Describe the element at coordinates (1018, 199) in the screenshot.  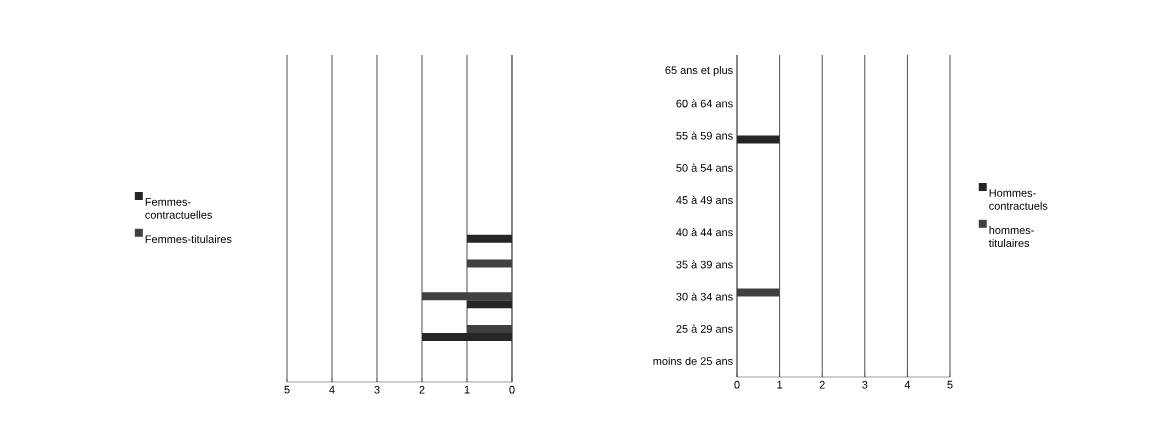
I see `legend-label: Hommes-contractuels` at that location.